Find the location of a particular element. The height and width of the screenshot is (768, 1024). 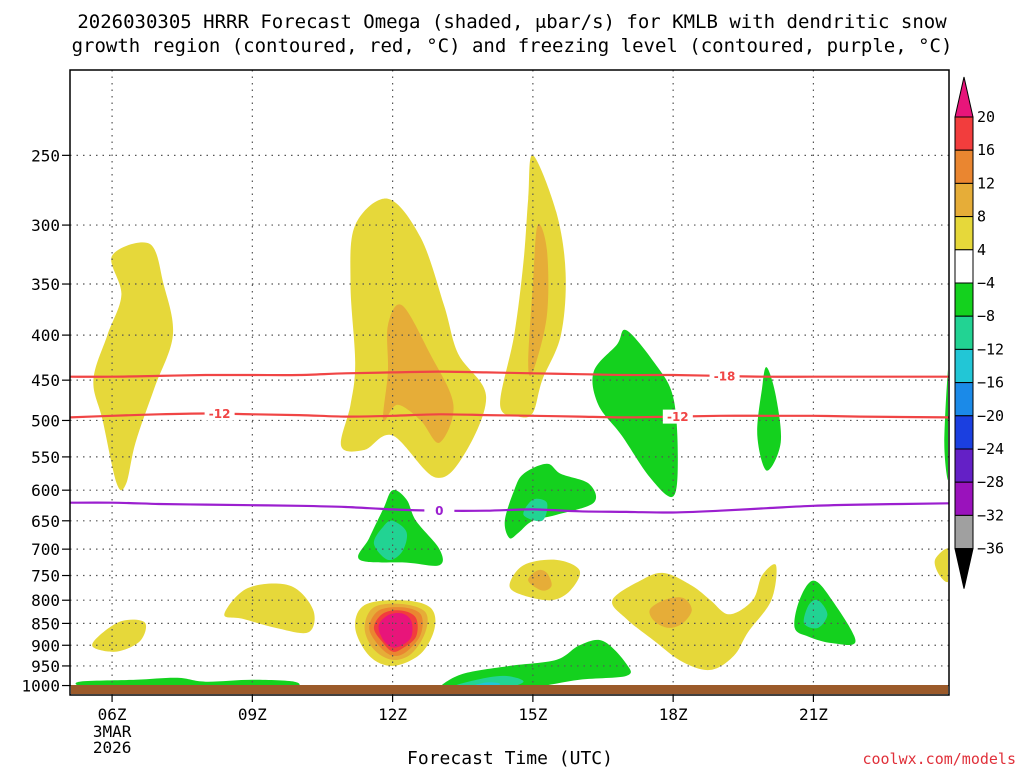

colorbar-legend: 20 16 12 8 4 −4 −8 −12 −16 −20 −24 −28 −32 −36 is located at coordinates (979, 332).